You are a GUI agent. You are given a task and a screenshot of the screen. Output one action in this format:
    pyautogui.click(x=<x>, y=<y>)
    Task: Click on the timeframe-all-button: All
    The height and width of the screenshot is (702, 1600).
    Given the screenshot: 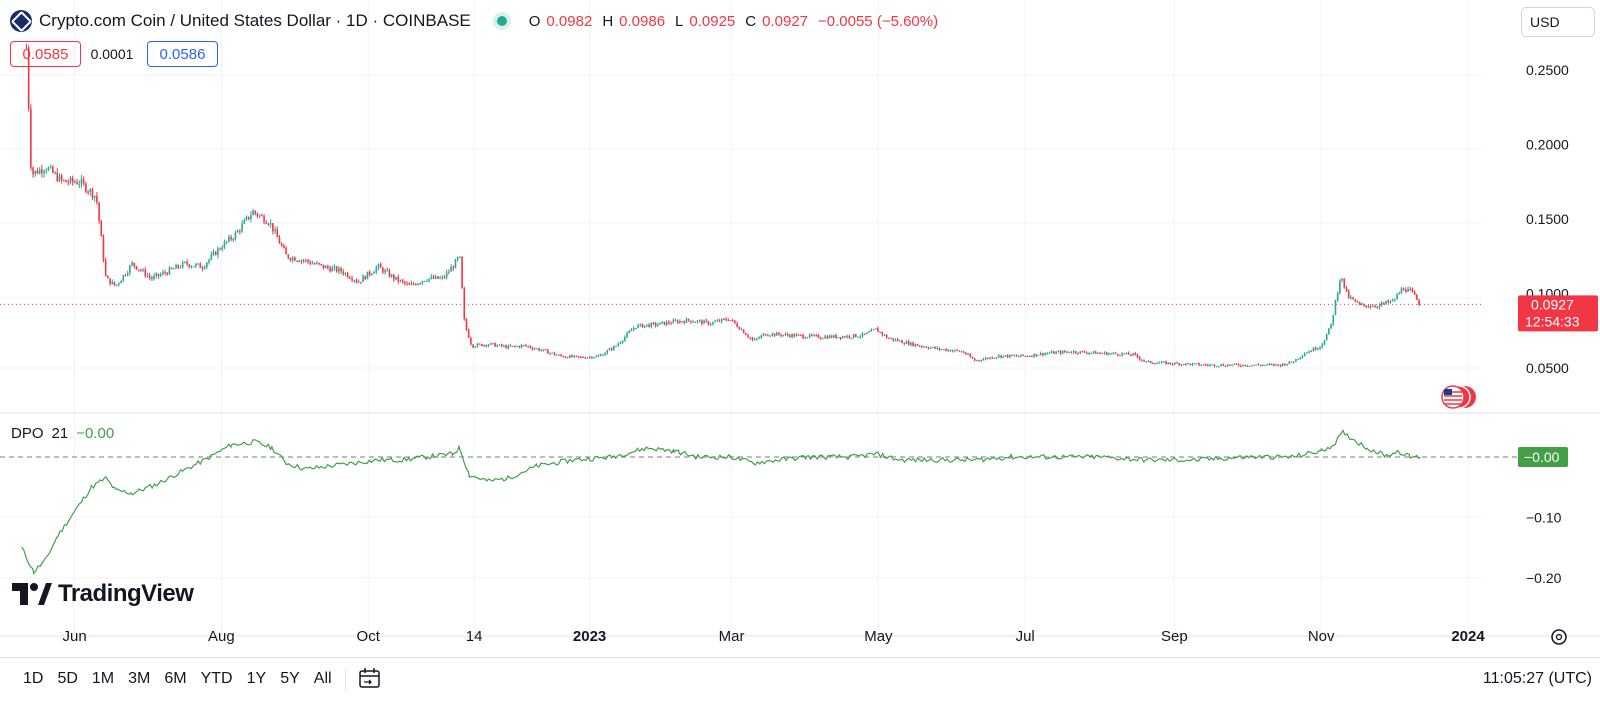 What is the action you would take?
    pyautogui.click(x=322, y=678)
    